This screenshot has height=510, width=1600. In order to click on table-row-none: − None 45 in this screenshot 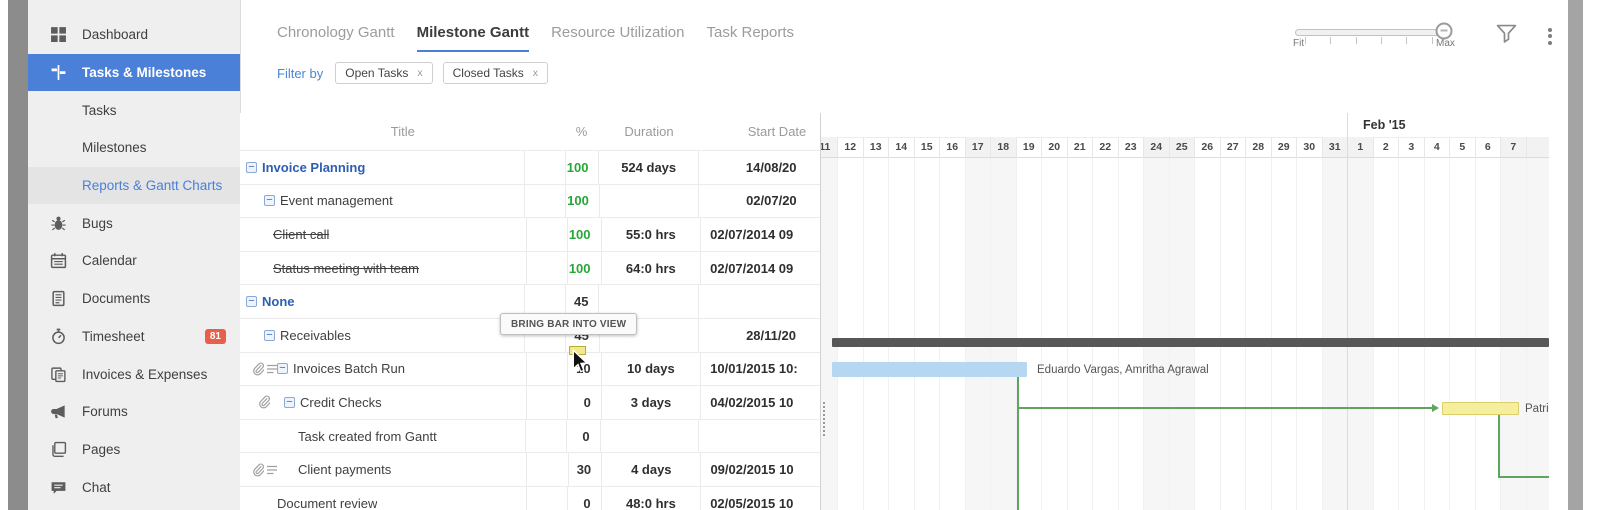, I will do `click(530, 301)`.